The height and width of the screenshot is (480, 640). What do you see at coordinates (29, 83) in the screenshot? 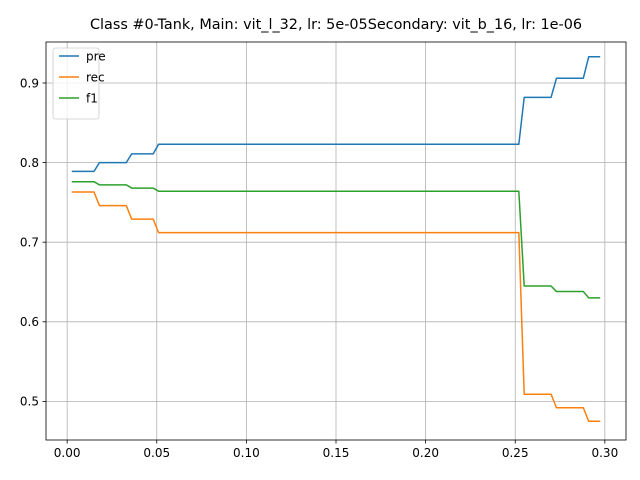
I see `y-tick-label: 0.9` at bounding box center [29, 83].